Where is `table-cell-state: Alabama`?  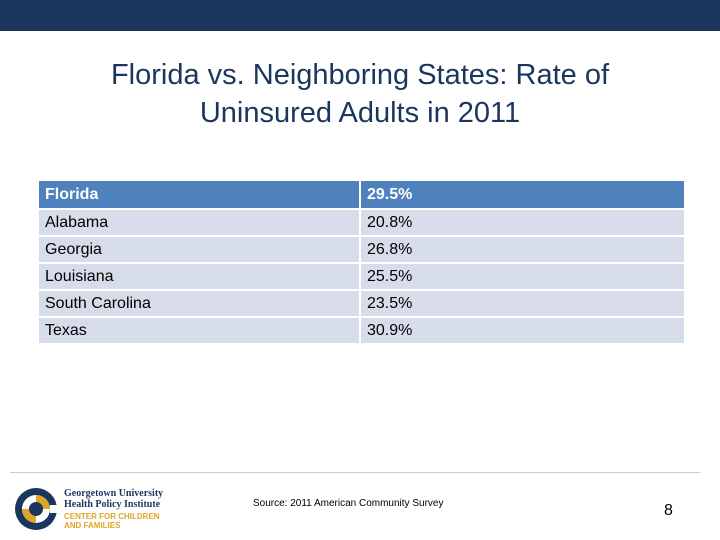 table-cell-state: Alabama is located at coordinates (199, 222).